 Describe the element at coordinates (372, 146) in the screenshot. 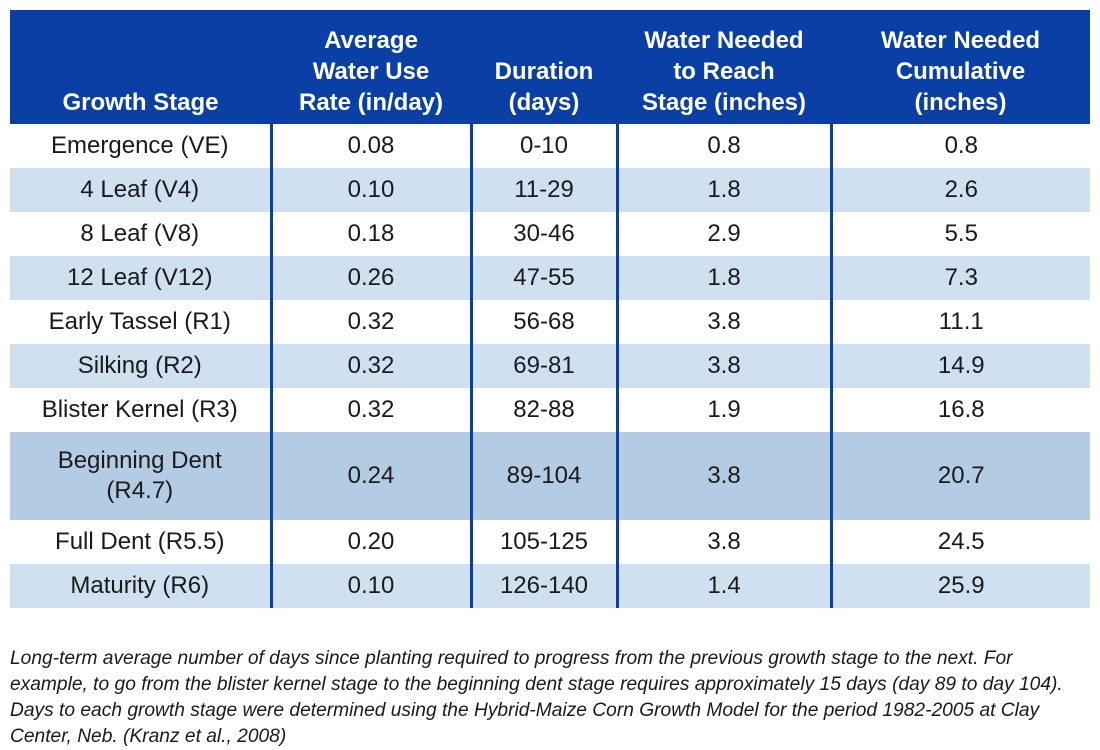

I see `cell-water-use-rate: 0.08` at that location.